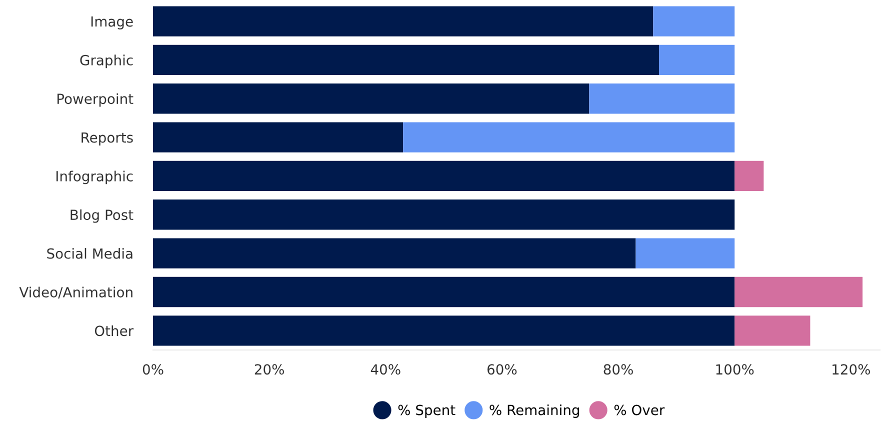  Describe the element at coordinates (75, 292) in the screenshot. I see `y-tick-label: Video/Animation` at that location.